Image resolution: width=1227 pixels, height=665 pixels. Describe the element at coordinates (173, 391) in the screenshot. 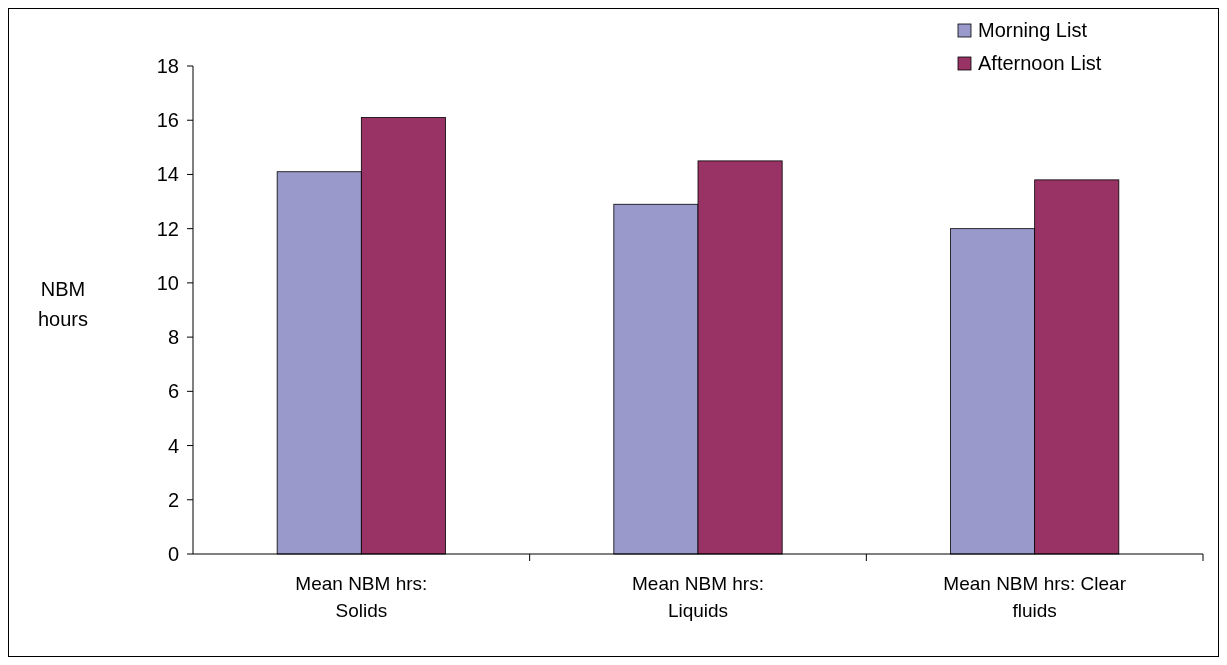

I see `y-tick-label: 6` at that location.